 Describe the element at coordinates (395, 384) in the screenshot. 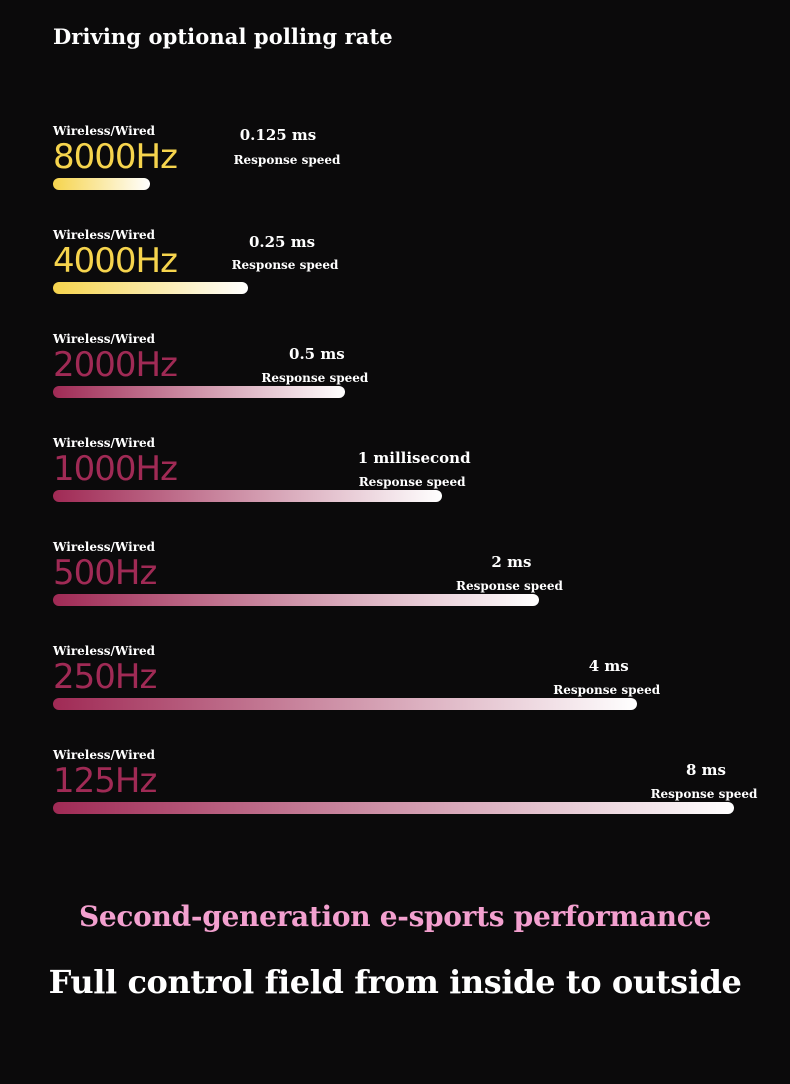

I see `chart-row: Wireless/Wired 2000Hz 0.5 ms Response speed` at that location.